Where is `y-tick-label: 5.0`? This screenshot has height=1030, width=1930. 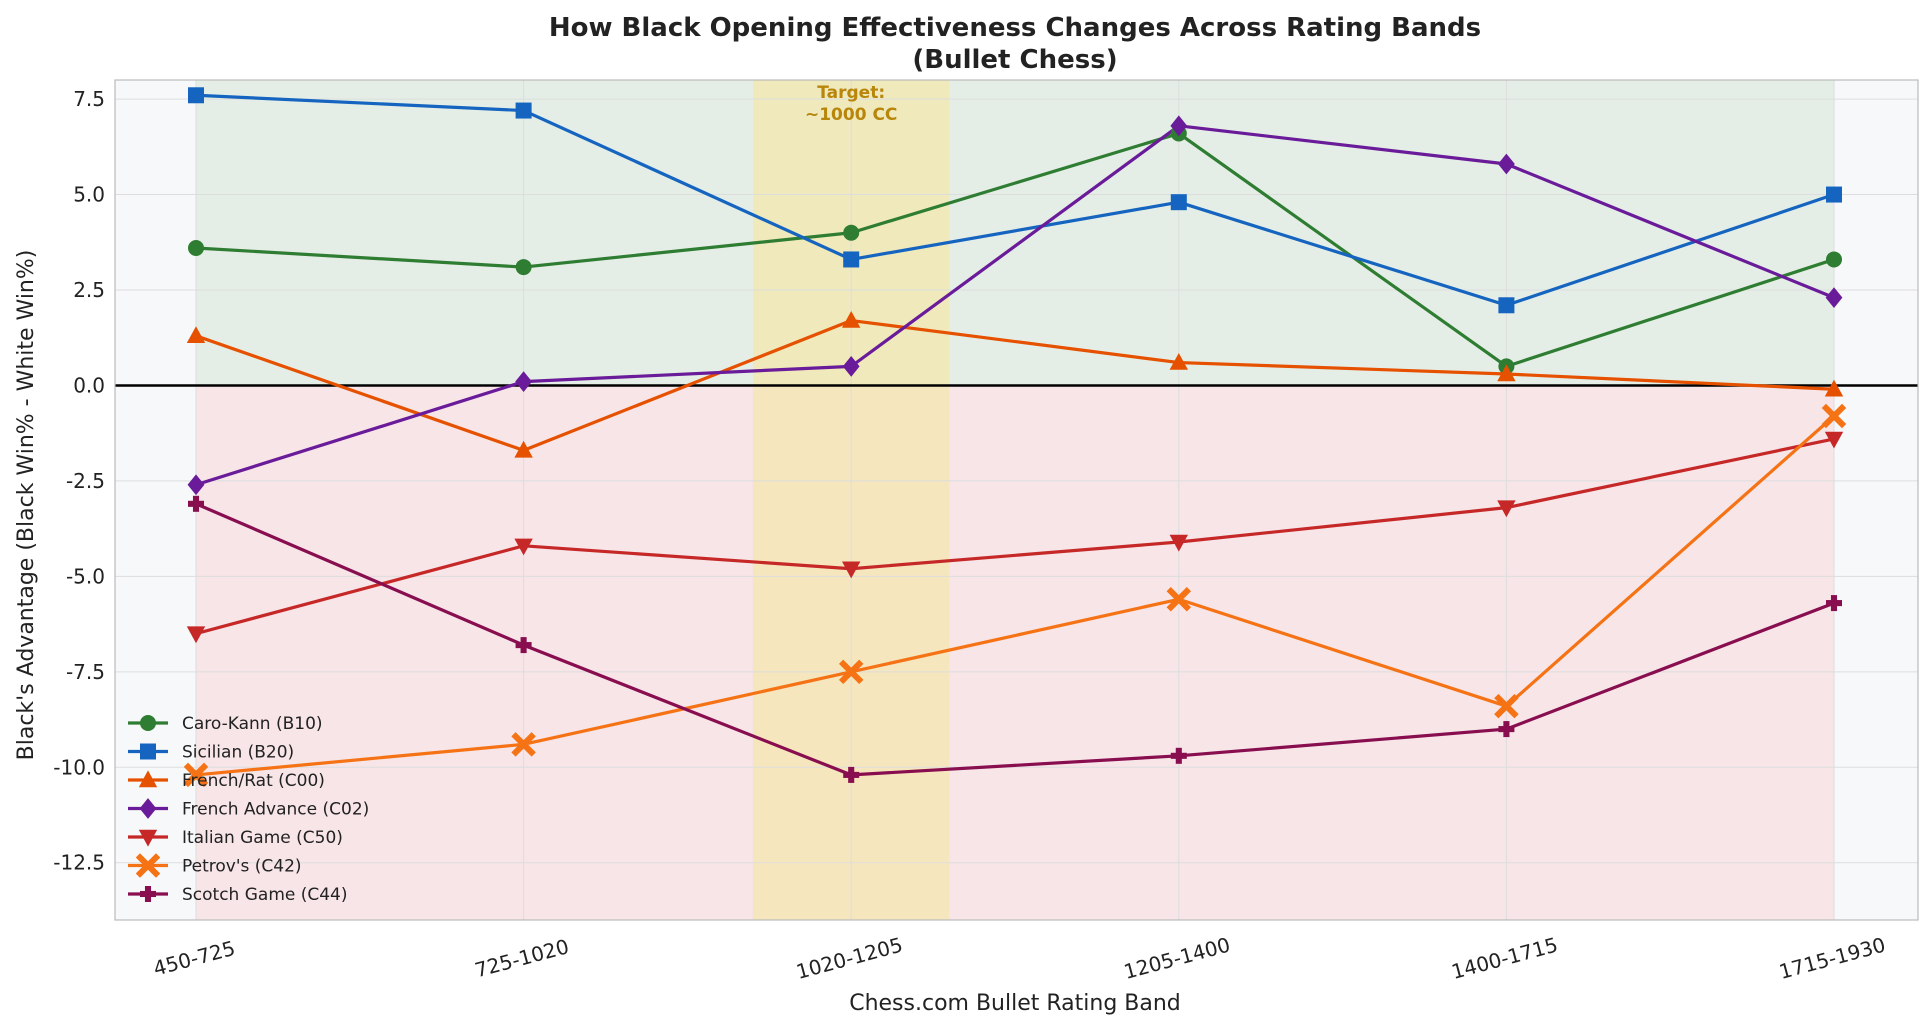
y-tick-label: 5.0 is located at coordinates (89, 195).